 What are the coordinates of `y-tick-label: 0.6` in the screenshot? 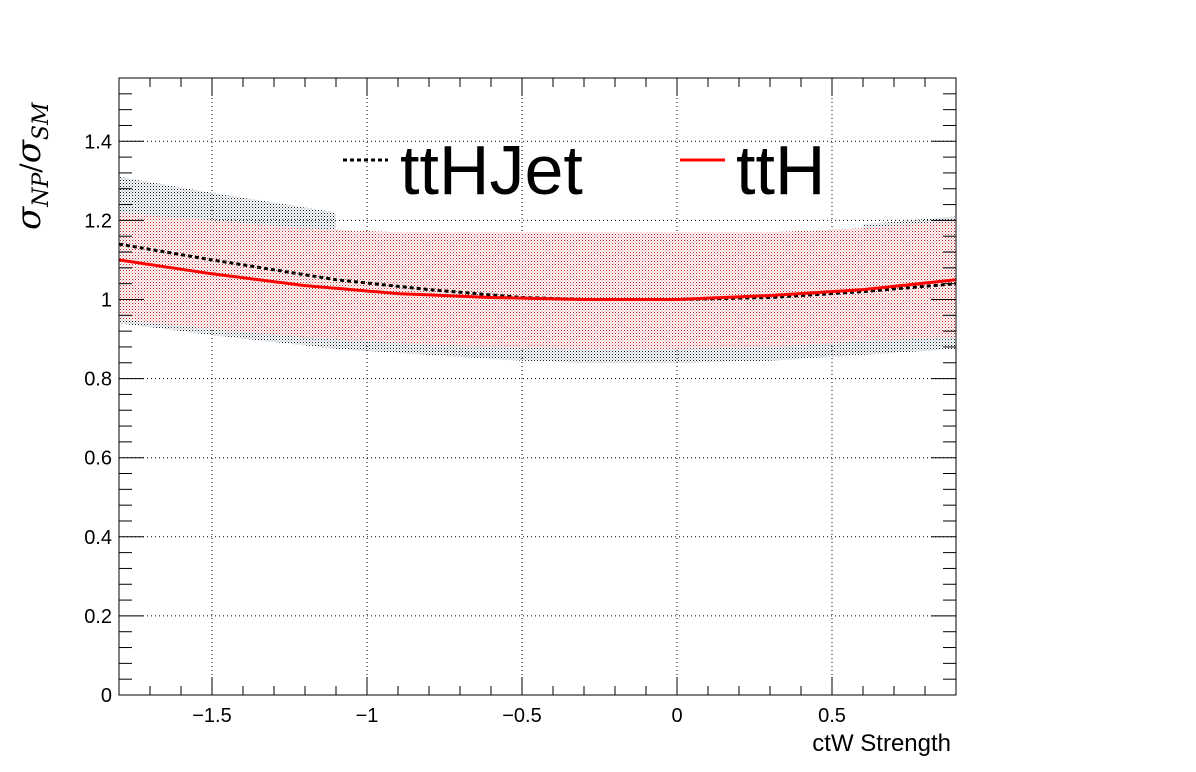 It's located at (98, 459).